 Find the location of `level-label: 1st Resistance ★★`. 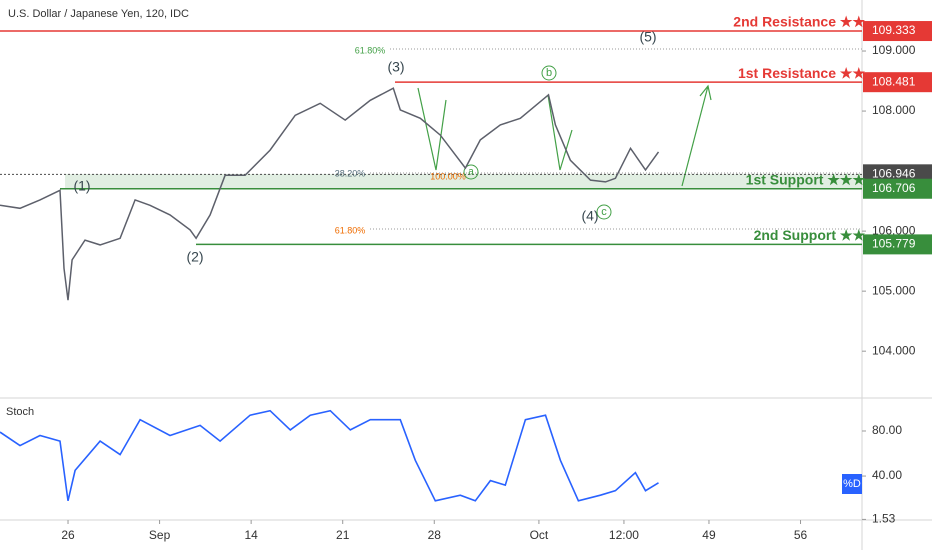

level-label: 1st Resistance ★★ is located at coordinates (801, 73).